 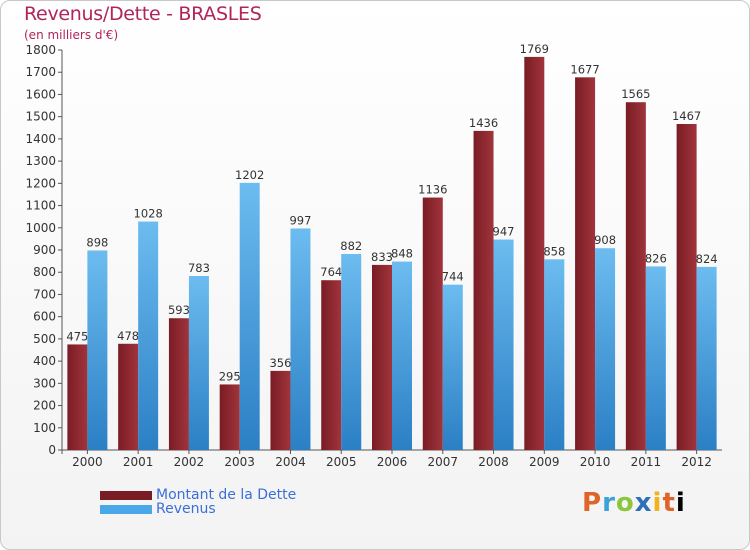 What do you see at coordinates (44, 294) in the screenshot?
I see `y-tick-label: 700` at bounding box center [44, 294].